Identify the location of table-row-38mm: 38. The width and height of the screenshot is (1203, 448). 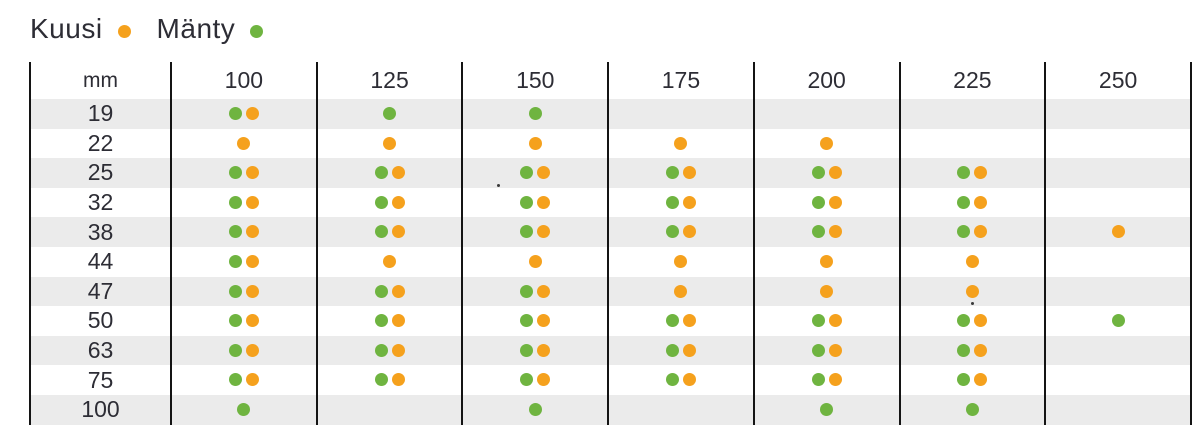
(610, 232).